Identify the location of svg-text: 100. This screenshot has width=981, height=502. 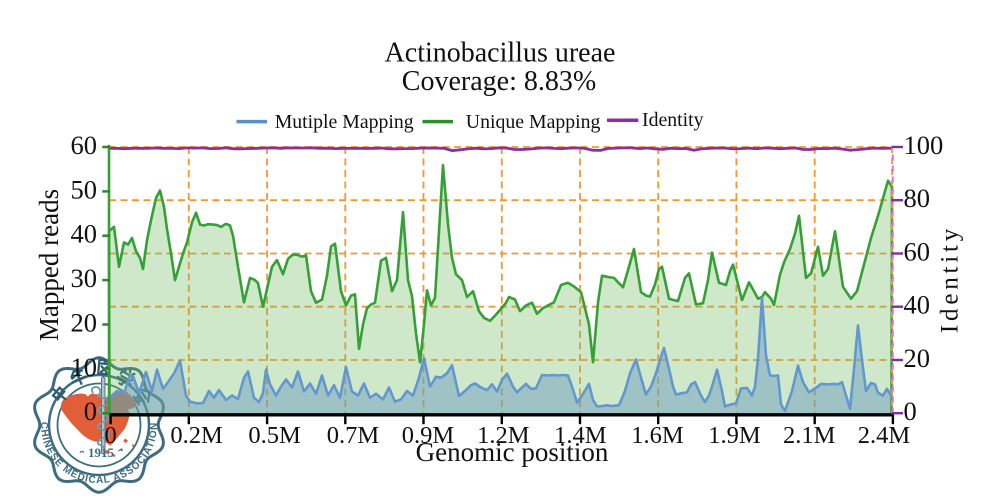
(924, 145).